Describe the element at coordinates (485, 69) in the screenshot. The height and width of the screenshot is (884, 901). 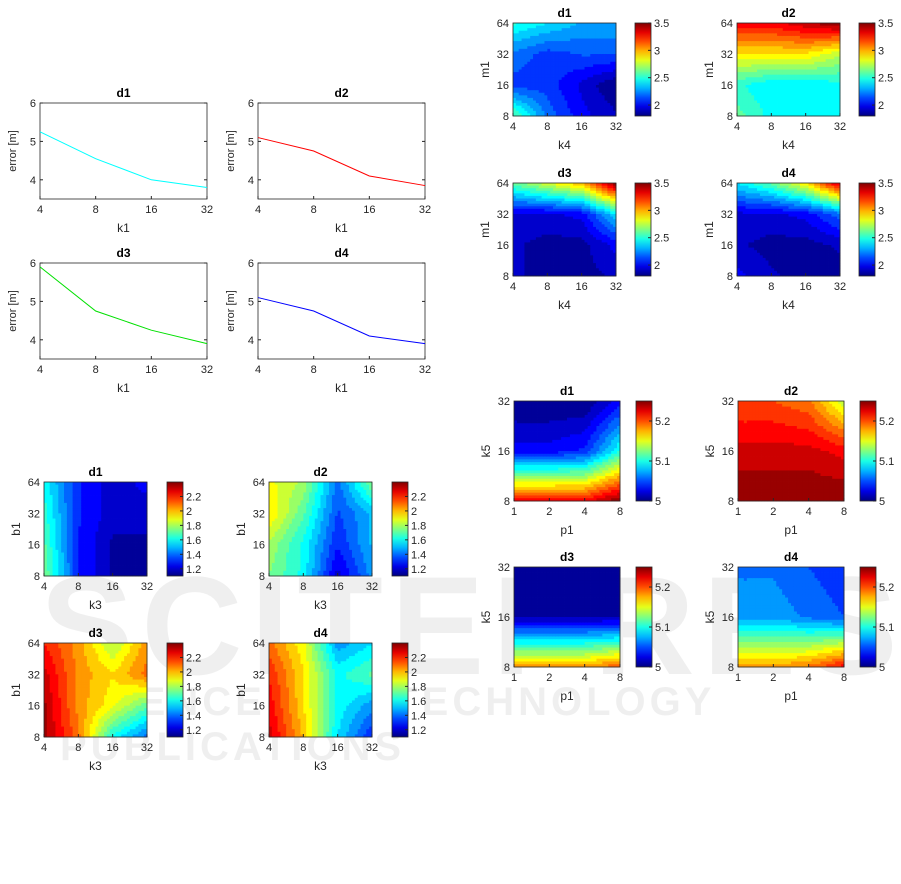
I see `y-axis-label: m1` at that location.